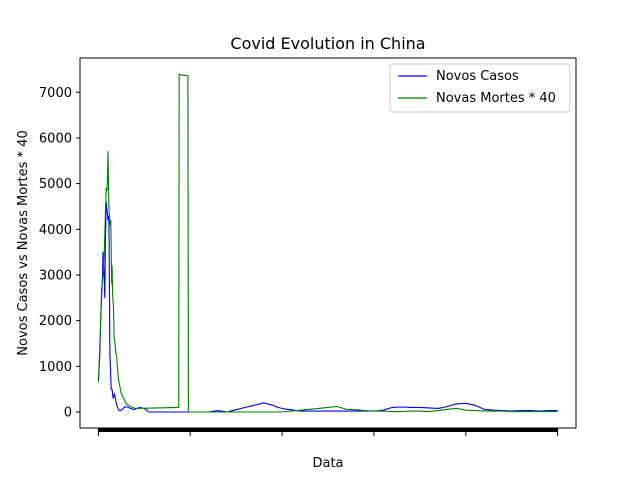 Image resolution: width=640 pixels, height=480 pixels. I want to click on legend: Novos Casos Novas Mortes * 40, so click(480, 88).